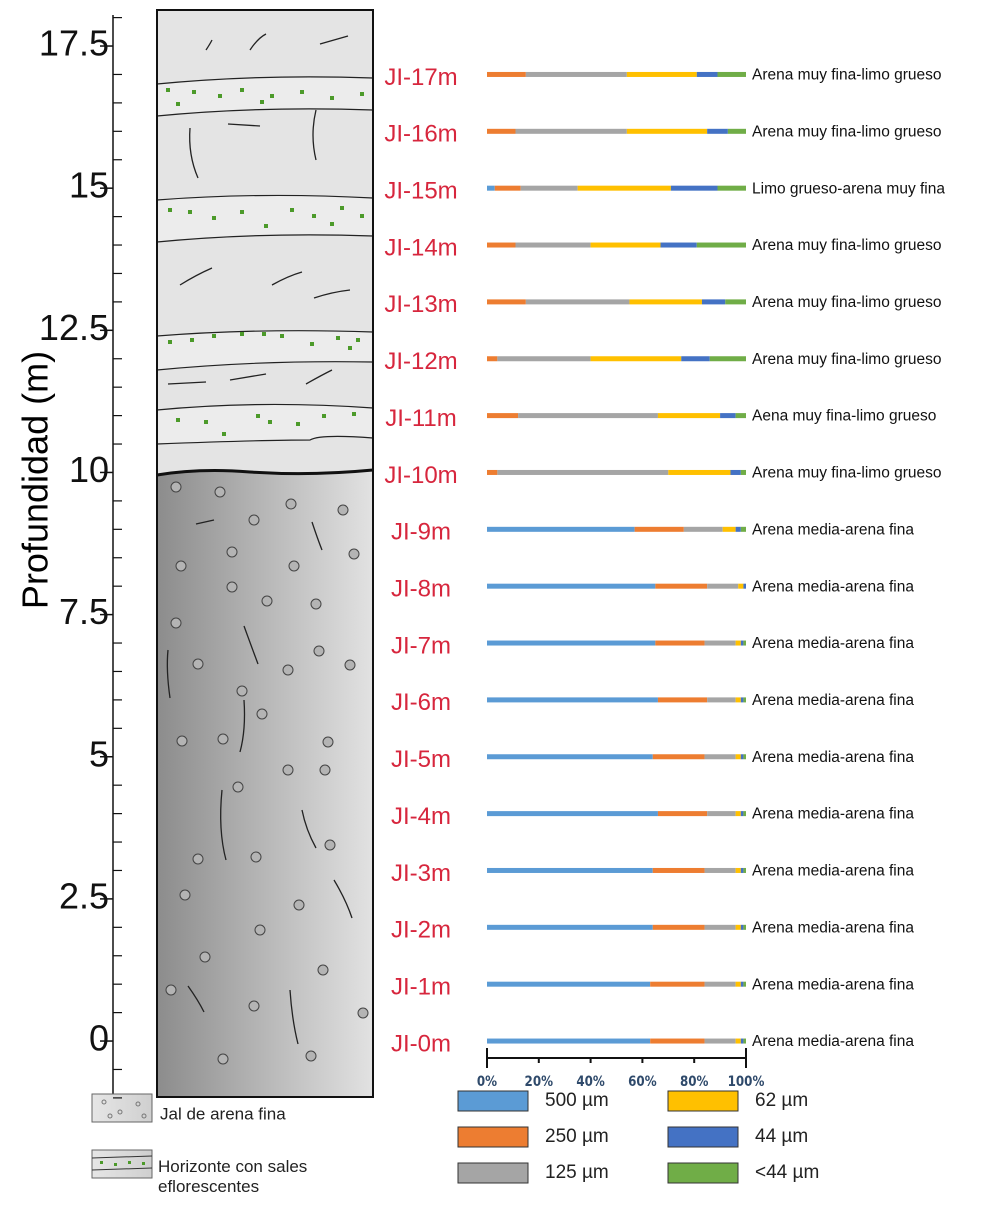 This screenshot has height=1228, width=994. Describe the element at coordinates (84, 611) in the screenshot. I see `y-tick-label: 7.5` at that location.